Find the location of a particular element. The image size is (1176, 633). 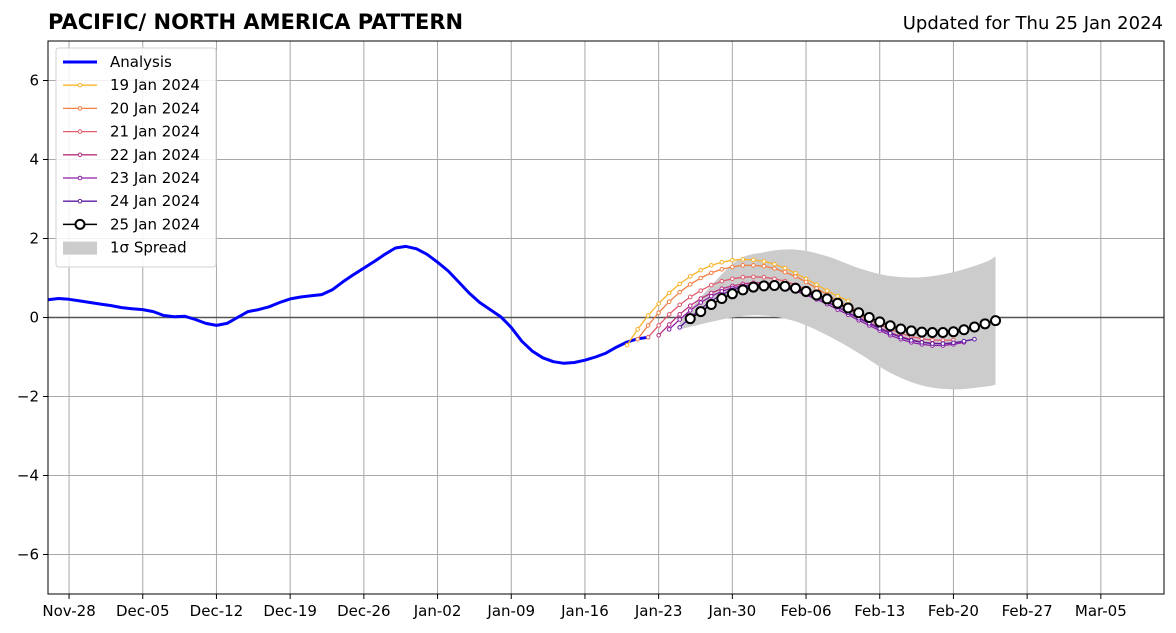

legend-entry: 25 Jan 2024 is located at coordinates (131, 224).